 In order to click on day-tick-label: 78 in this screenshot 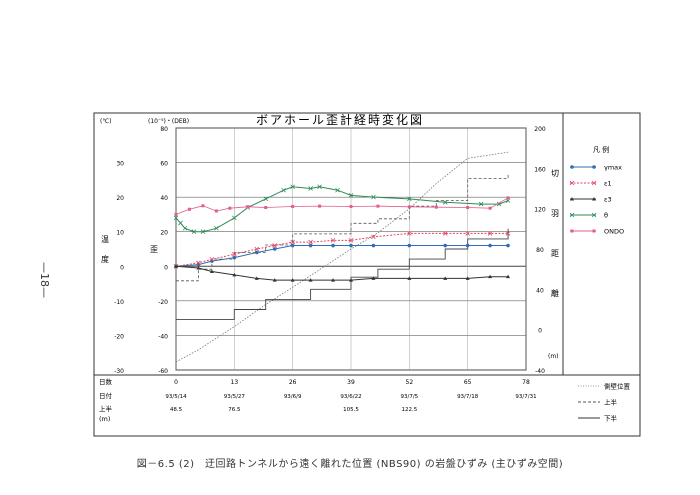, I will do `click(526, 382)`.